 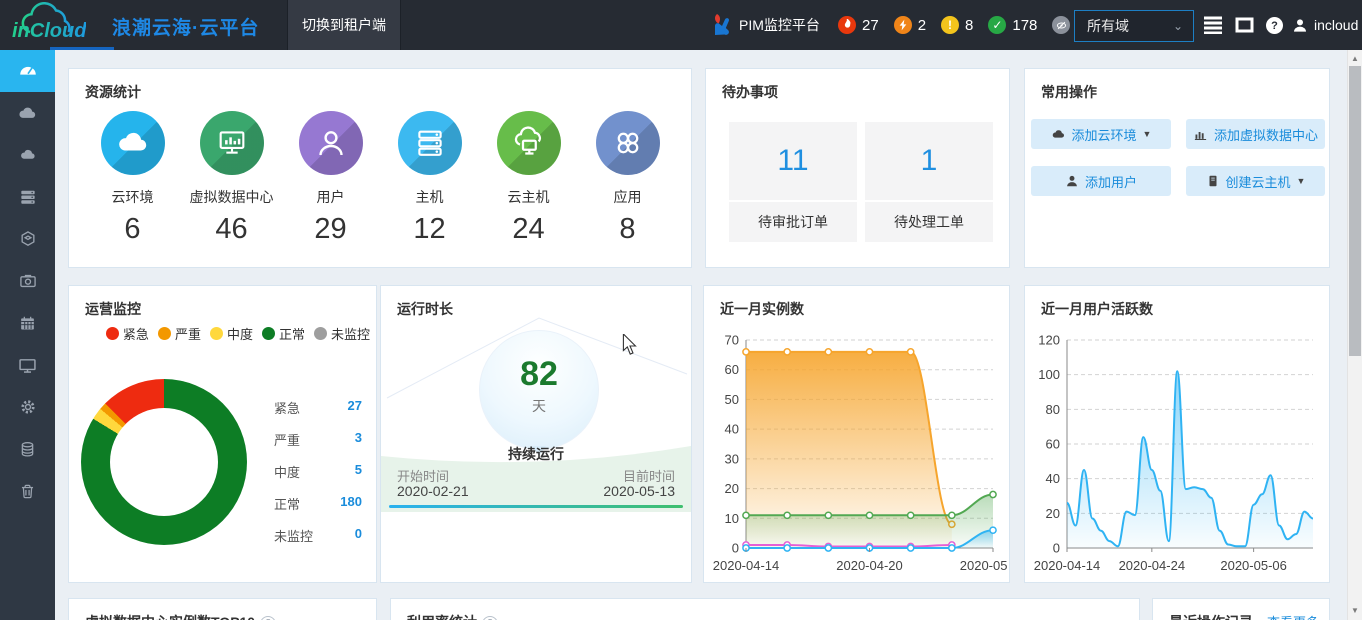 What do you see at coordinates (1213, 25) in the screenshot?
I see `list-menu-icon` at bounding box center [1213, 25].